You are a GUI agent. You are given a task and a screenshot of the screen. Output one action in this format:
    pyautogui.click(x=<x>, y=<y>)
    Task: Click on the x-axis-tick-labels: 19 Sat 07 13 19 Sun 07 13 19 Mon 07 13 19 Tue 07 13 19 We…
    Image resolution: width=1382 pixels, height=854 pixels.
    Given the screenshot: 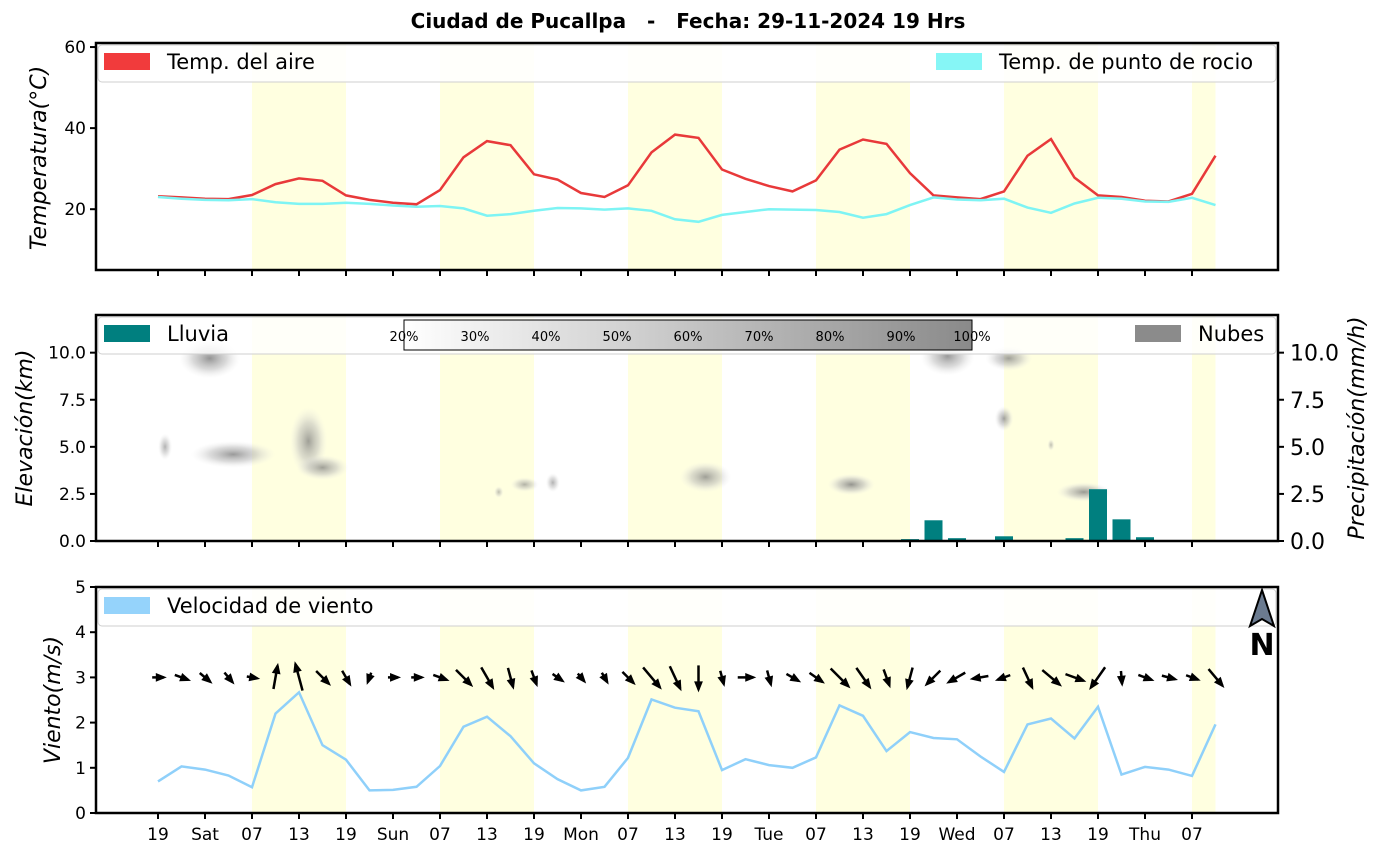 What is the action you would take?
    pyautogui.click(x=675, y=835)
    